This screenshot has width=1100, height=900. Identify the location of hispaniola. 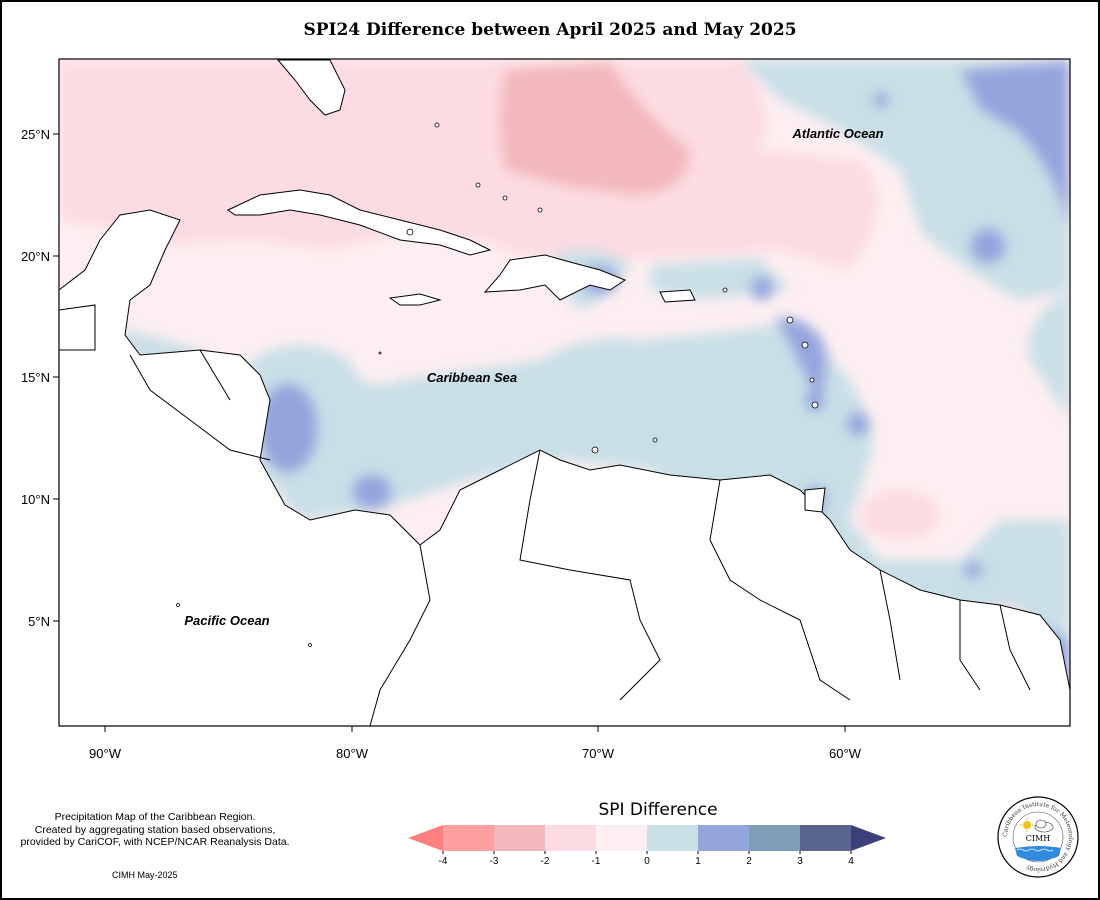
(555, 277).